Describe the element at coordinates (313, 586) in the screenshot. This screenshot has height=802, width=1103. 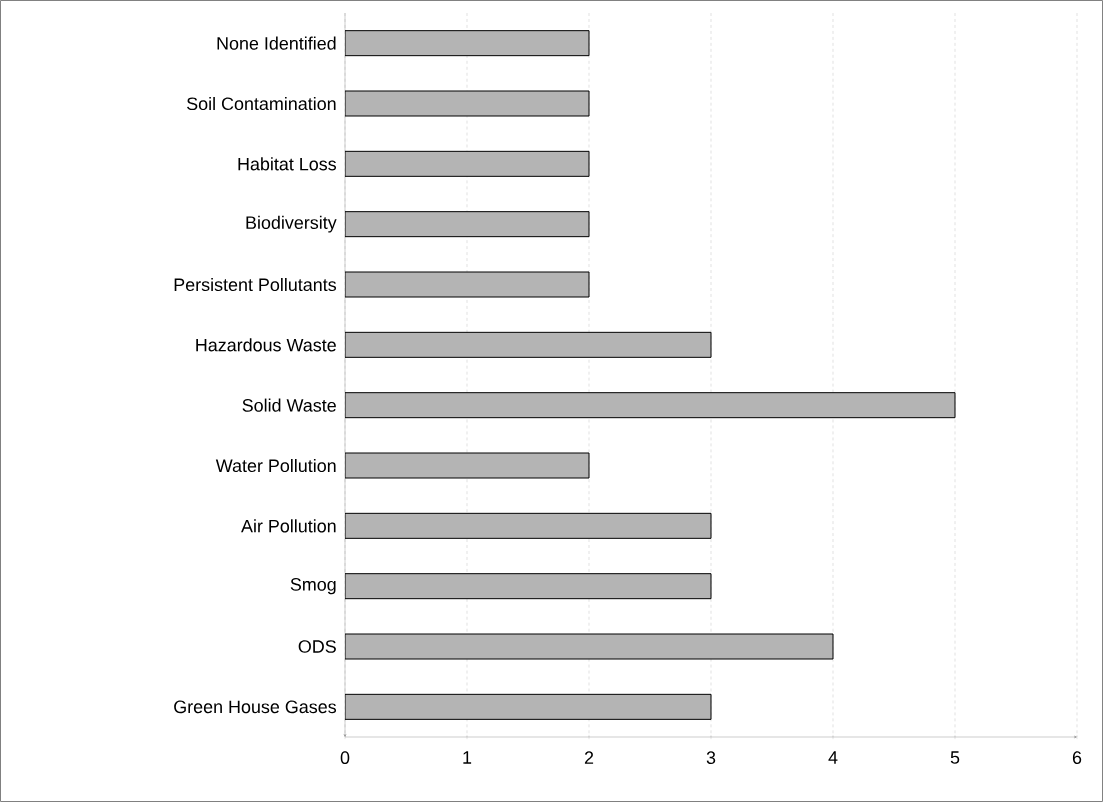
I see `y-tick-label: Smog` at that location.